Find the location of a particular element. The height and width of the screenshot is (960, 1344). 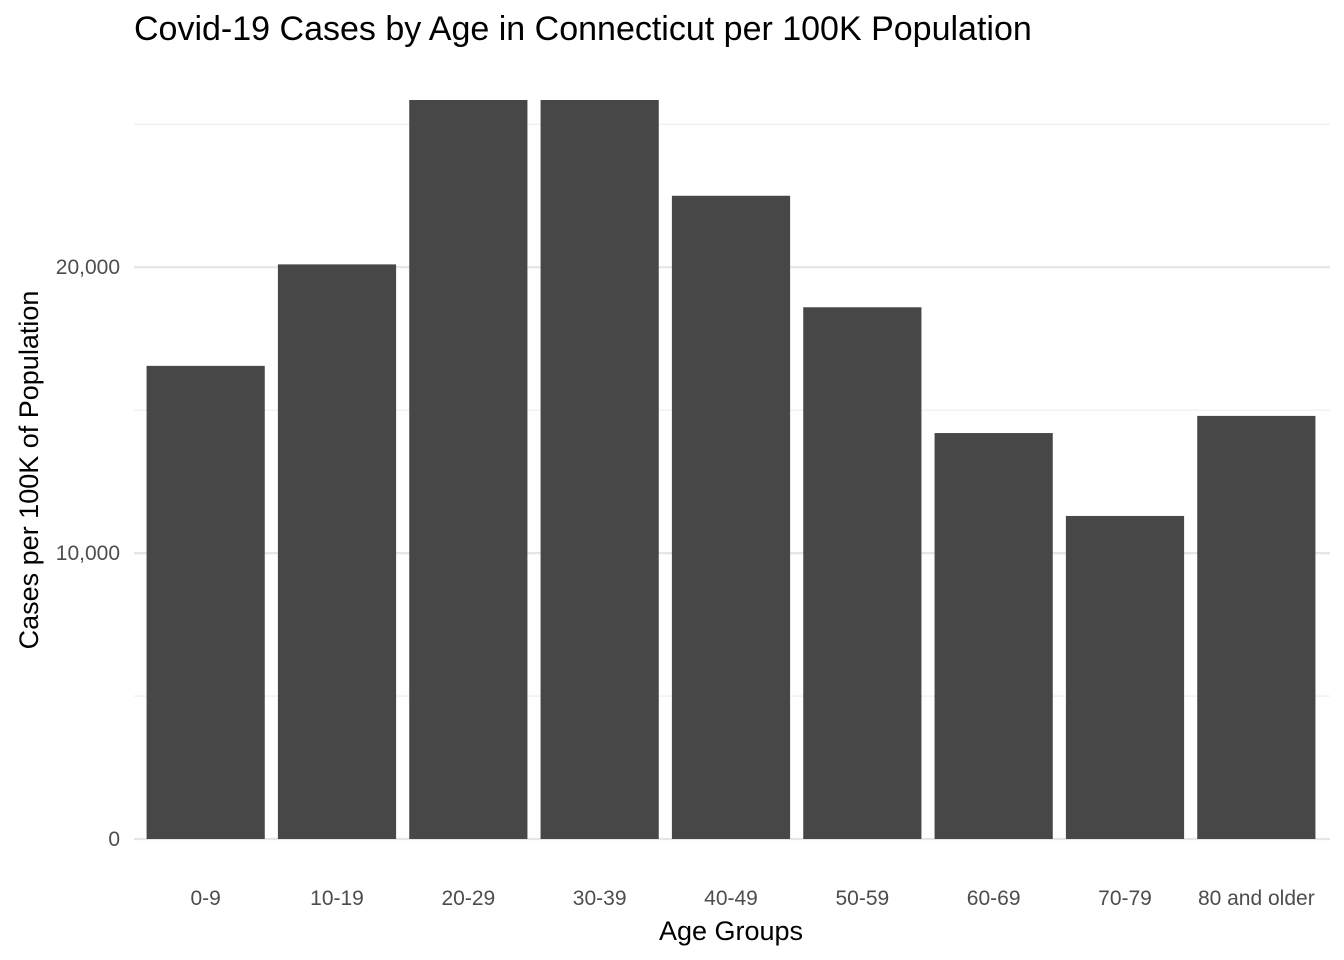

y-tick-label: 10,000 is located at coordinates (88, 553).